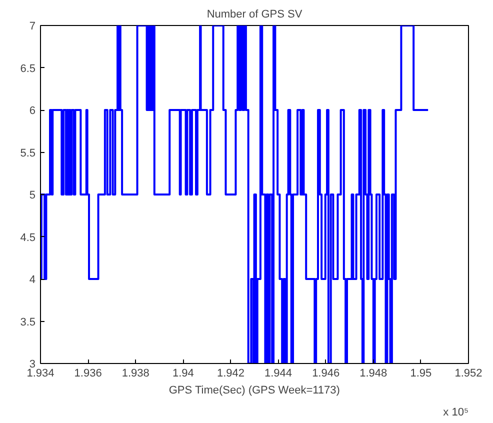 The width and height of the screenshot is (493, 423). Describe the element at coordinates (254, 390) in the screenshot. I see `x-axis-title: GPS Time(Sec) (GPS Week=1173)` at that location.